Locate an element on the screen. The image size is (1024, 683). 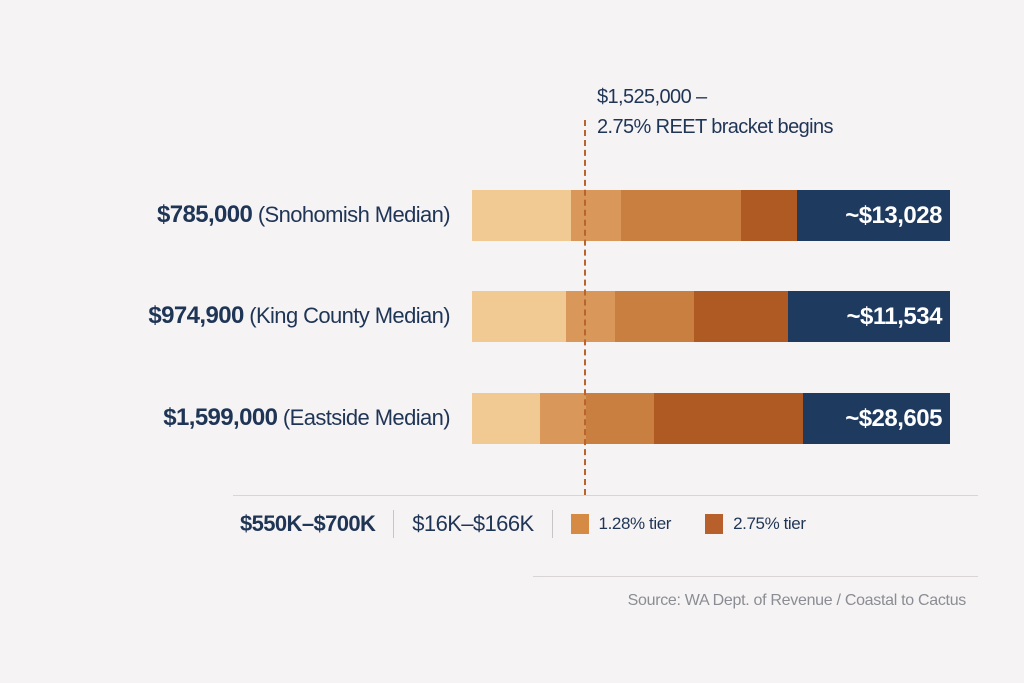
row-price: $1,599,000 is located at coordinates (220, 417).